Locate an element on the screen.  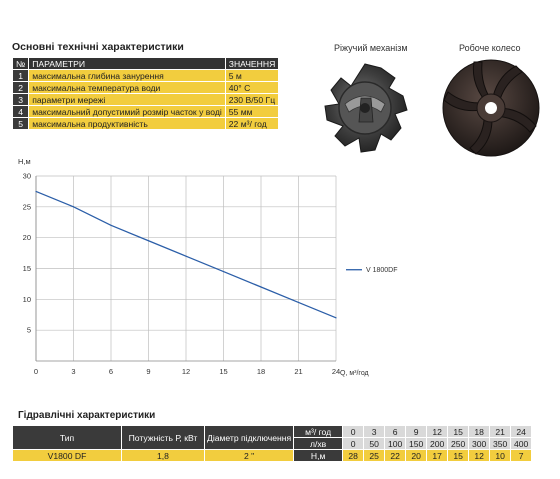
hyd-h-cell: 7 is located at coordinates (521, 455).